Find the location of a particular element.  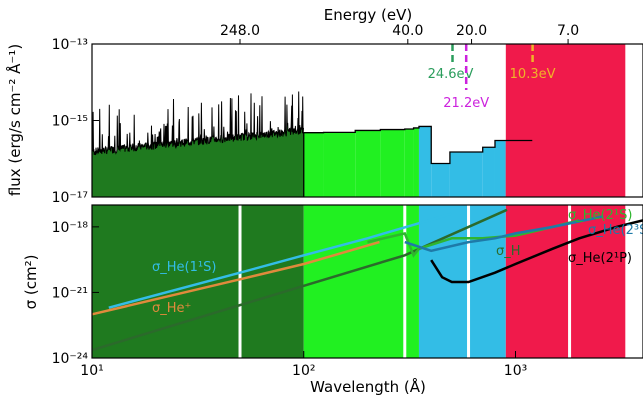

series-label-1: σ_He⁺ is located at coordinates (171, 308).